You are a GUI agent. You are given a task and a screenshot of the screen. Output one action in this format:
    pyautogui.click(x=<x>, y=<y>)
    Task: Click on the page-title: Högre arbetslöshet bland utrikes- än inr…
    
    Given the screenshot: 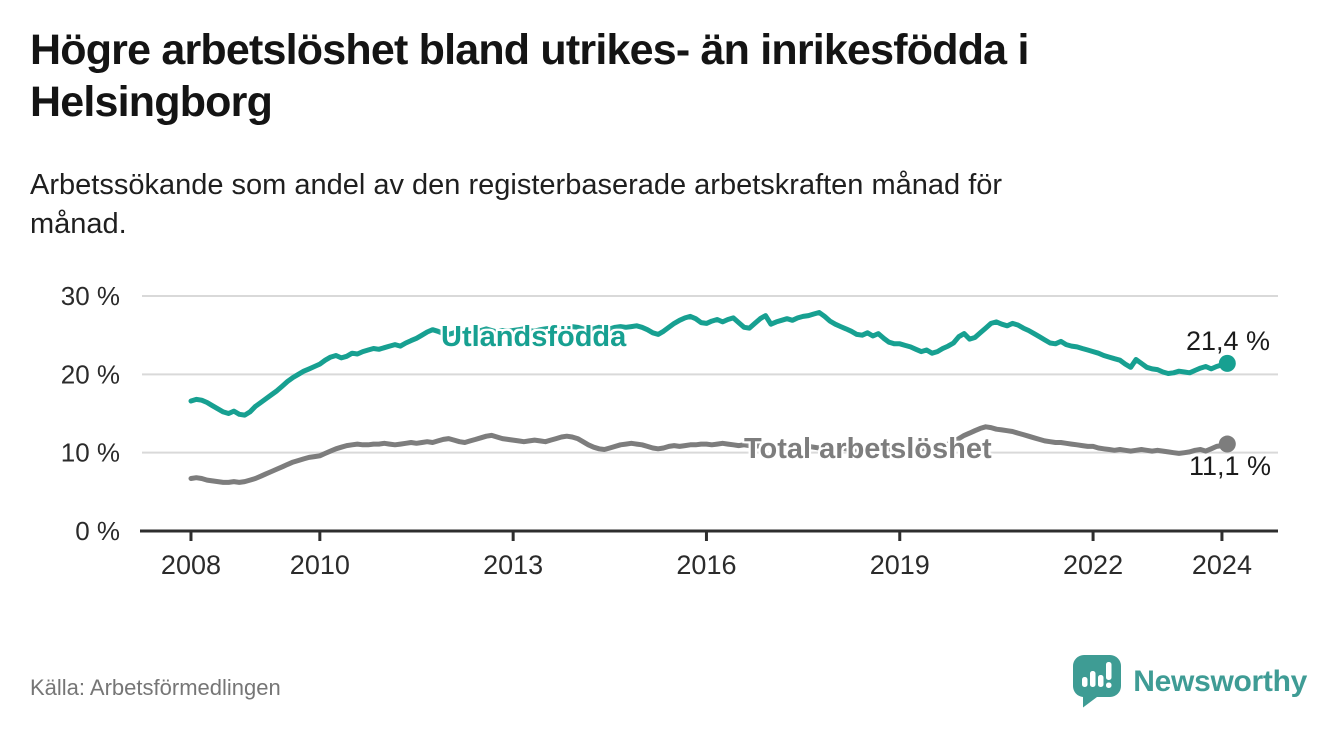 What is the action you would take?
    pyautogui.click(x=529, y=76)
    